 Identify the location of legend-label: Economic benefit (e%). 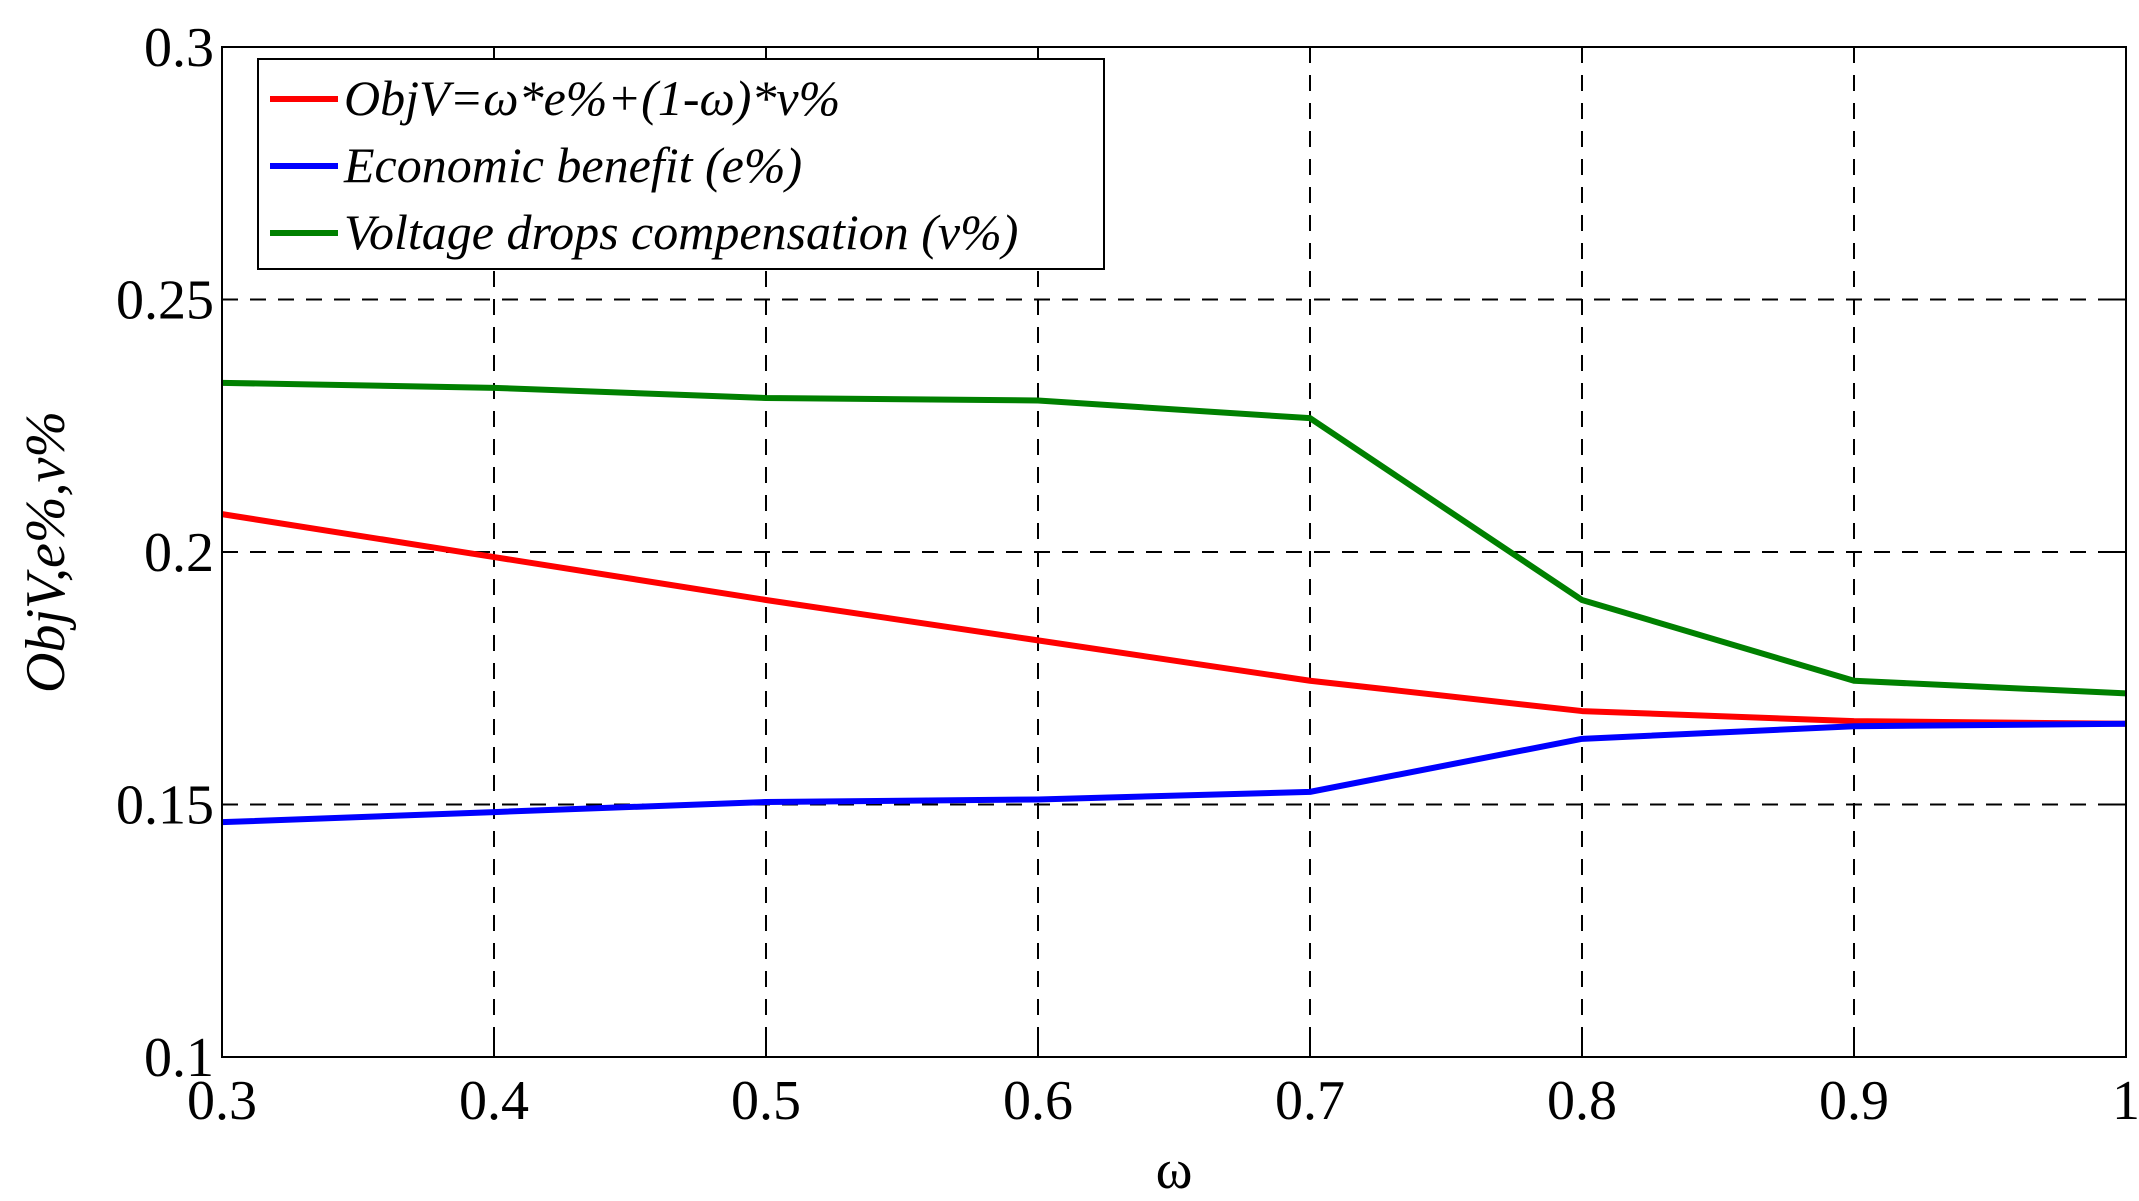
(572, 165).